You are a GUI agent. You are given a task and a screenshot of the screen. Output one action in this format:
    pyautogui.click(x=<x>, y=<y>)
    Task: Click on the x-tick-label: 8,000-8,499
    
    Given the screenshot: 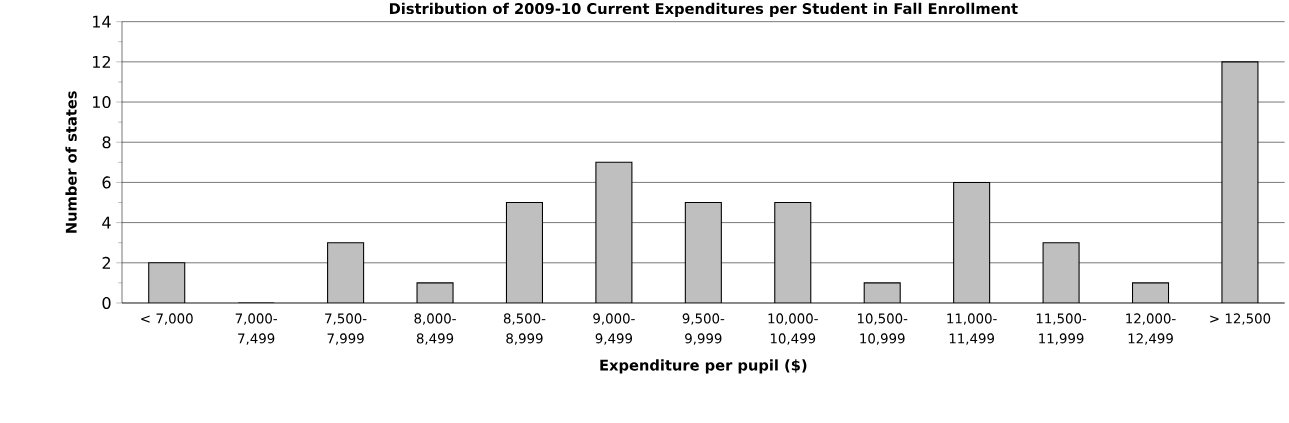 What is the action you would take?
    pyautogui.click(x=435, y=329)
    